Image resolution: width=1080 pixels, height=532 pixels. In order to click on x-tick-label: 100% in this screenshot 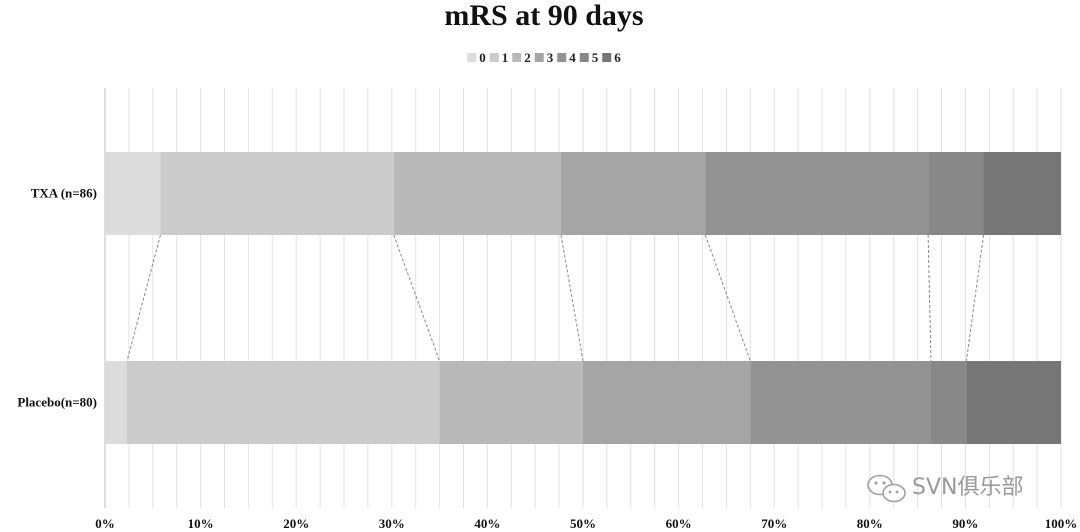, I will do `click(1061, 523)`.